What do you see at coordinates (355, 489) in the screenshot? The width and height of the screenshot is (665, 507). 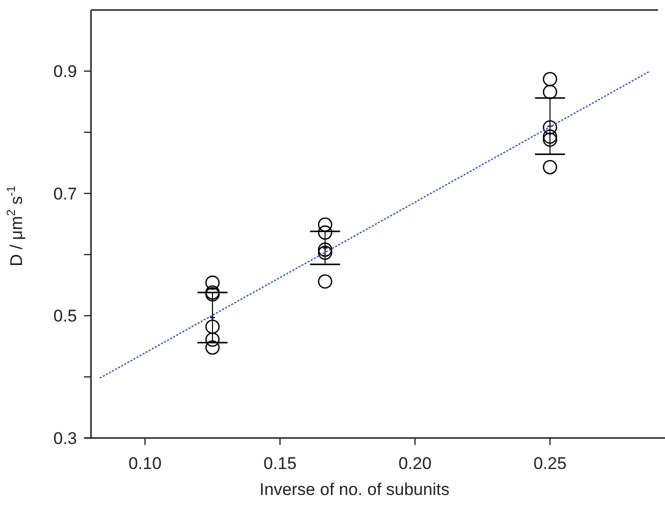 I see `x-axis-title: Inverse of no. of subunits` at bounding box center [355, 489].